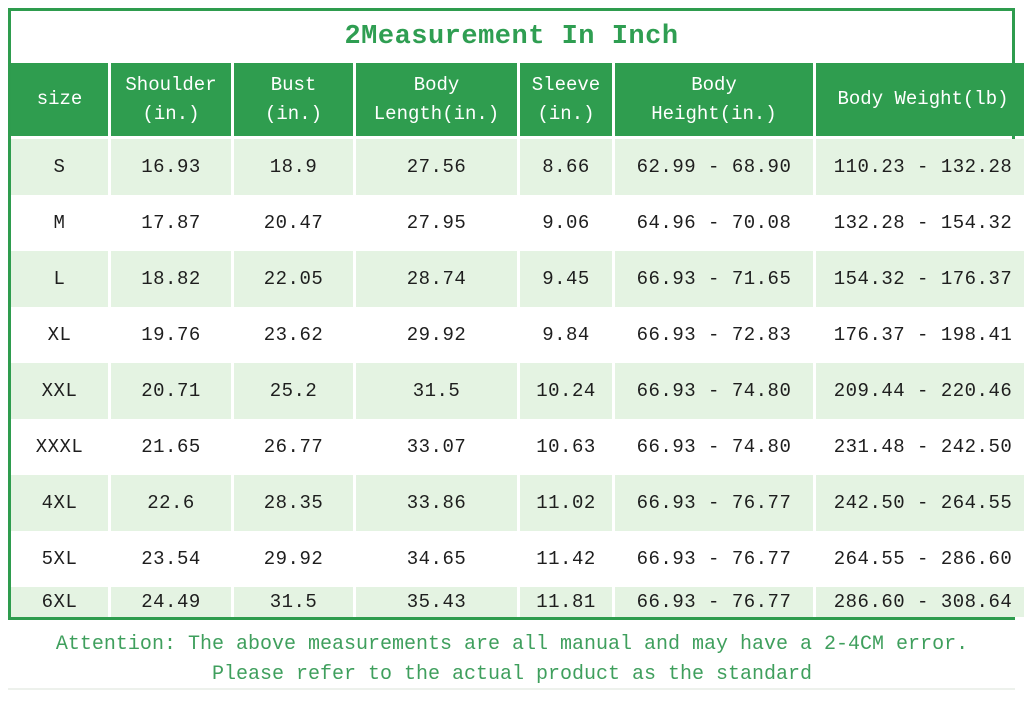  What do you see at coordinates (511, 37) in the screenshot?
I see `page-title: 2Measurement In Inch` at bounding box center [511, 37].